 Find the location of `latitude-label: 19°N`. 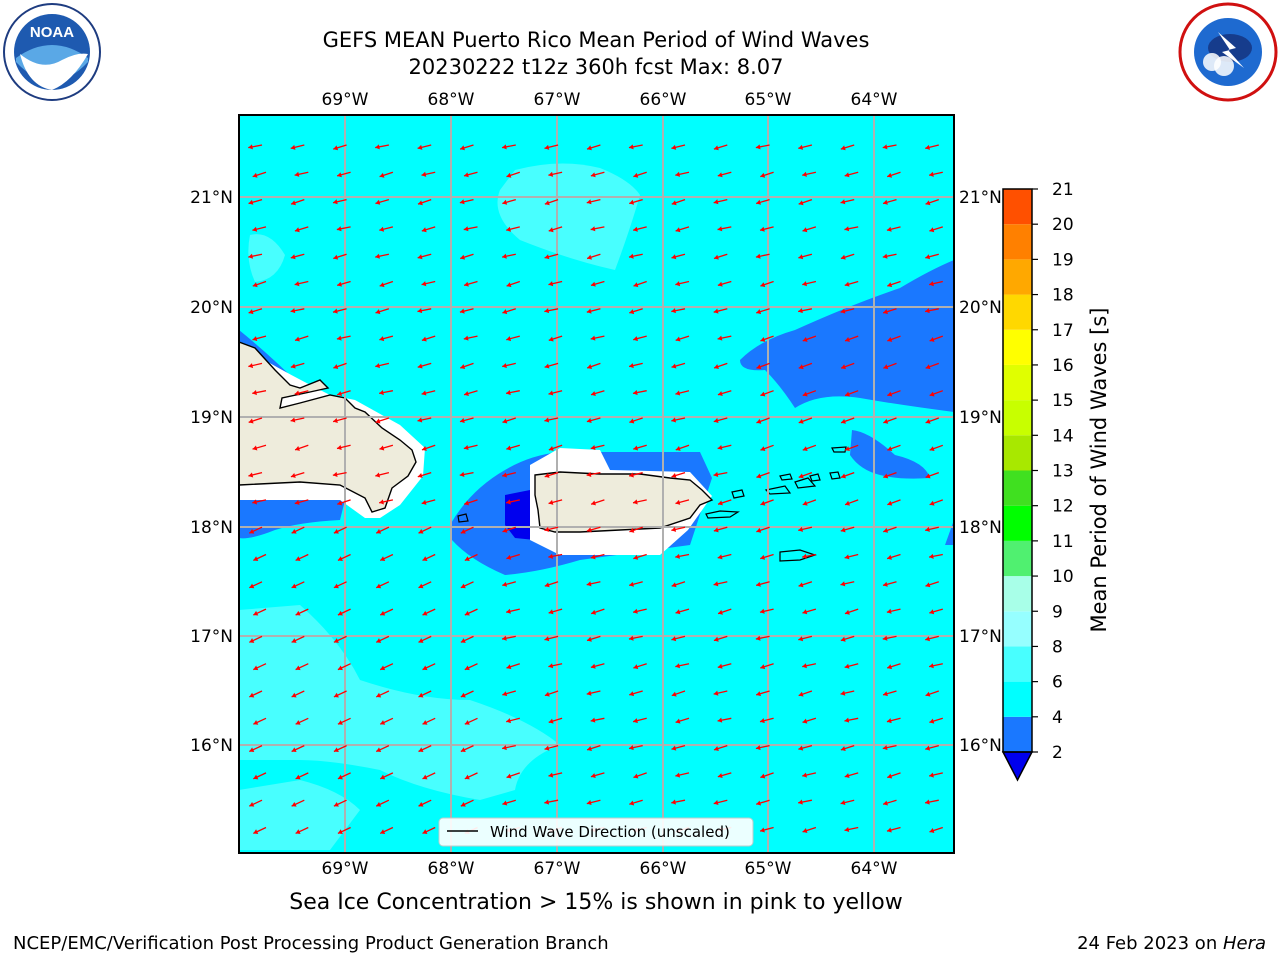

latitude-label: 19°N is located at coordinates (980, 418).